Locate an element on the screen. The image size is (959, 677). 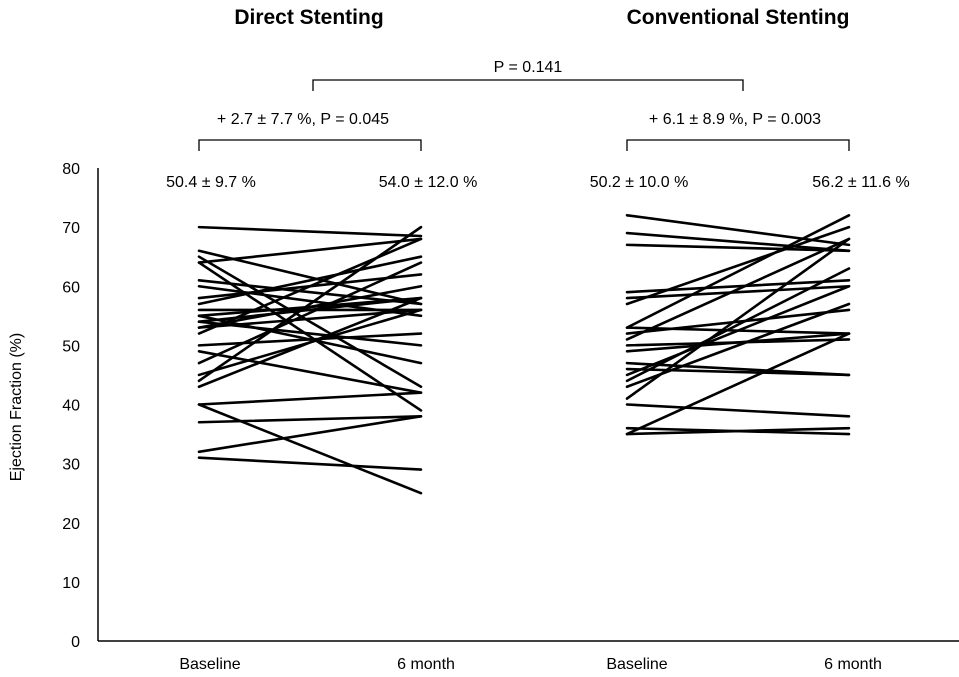
y-tick-label: 70 is located at coordinates (71, 228).